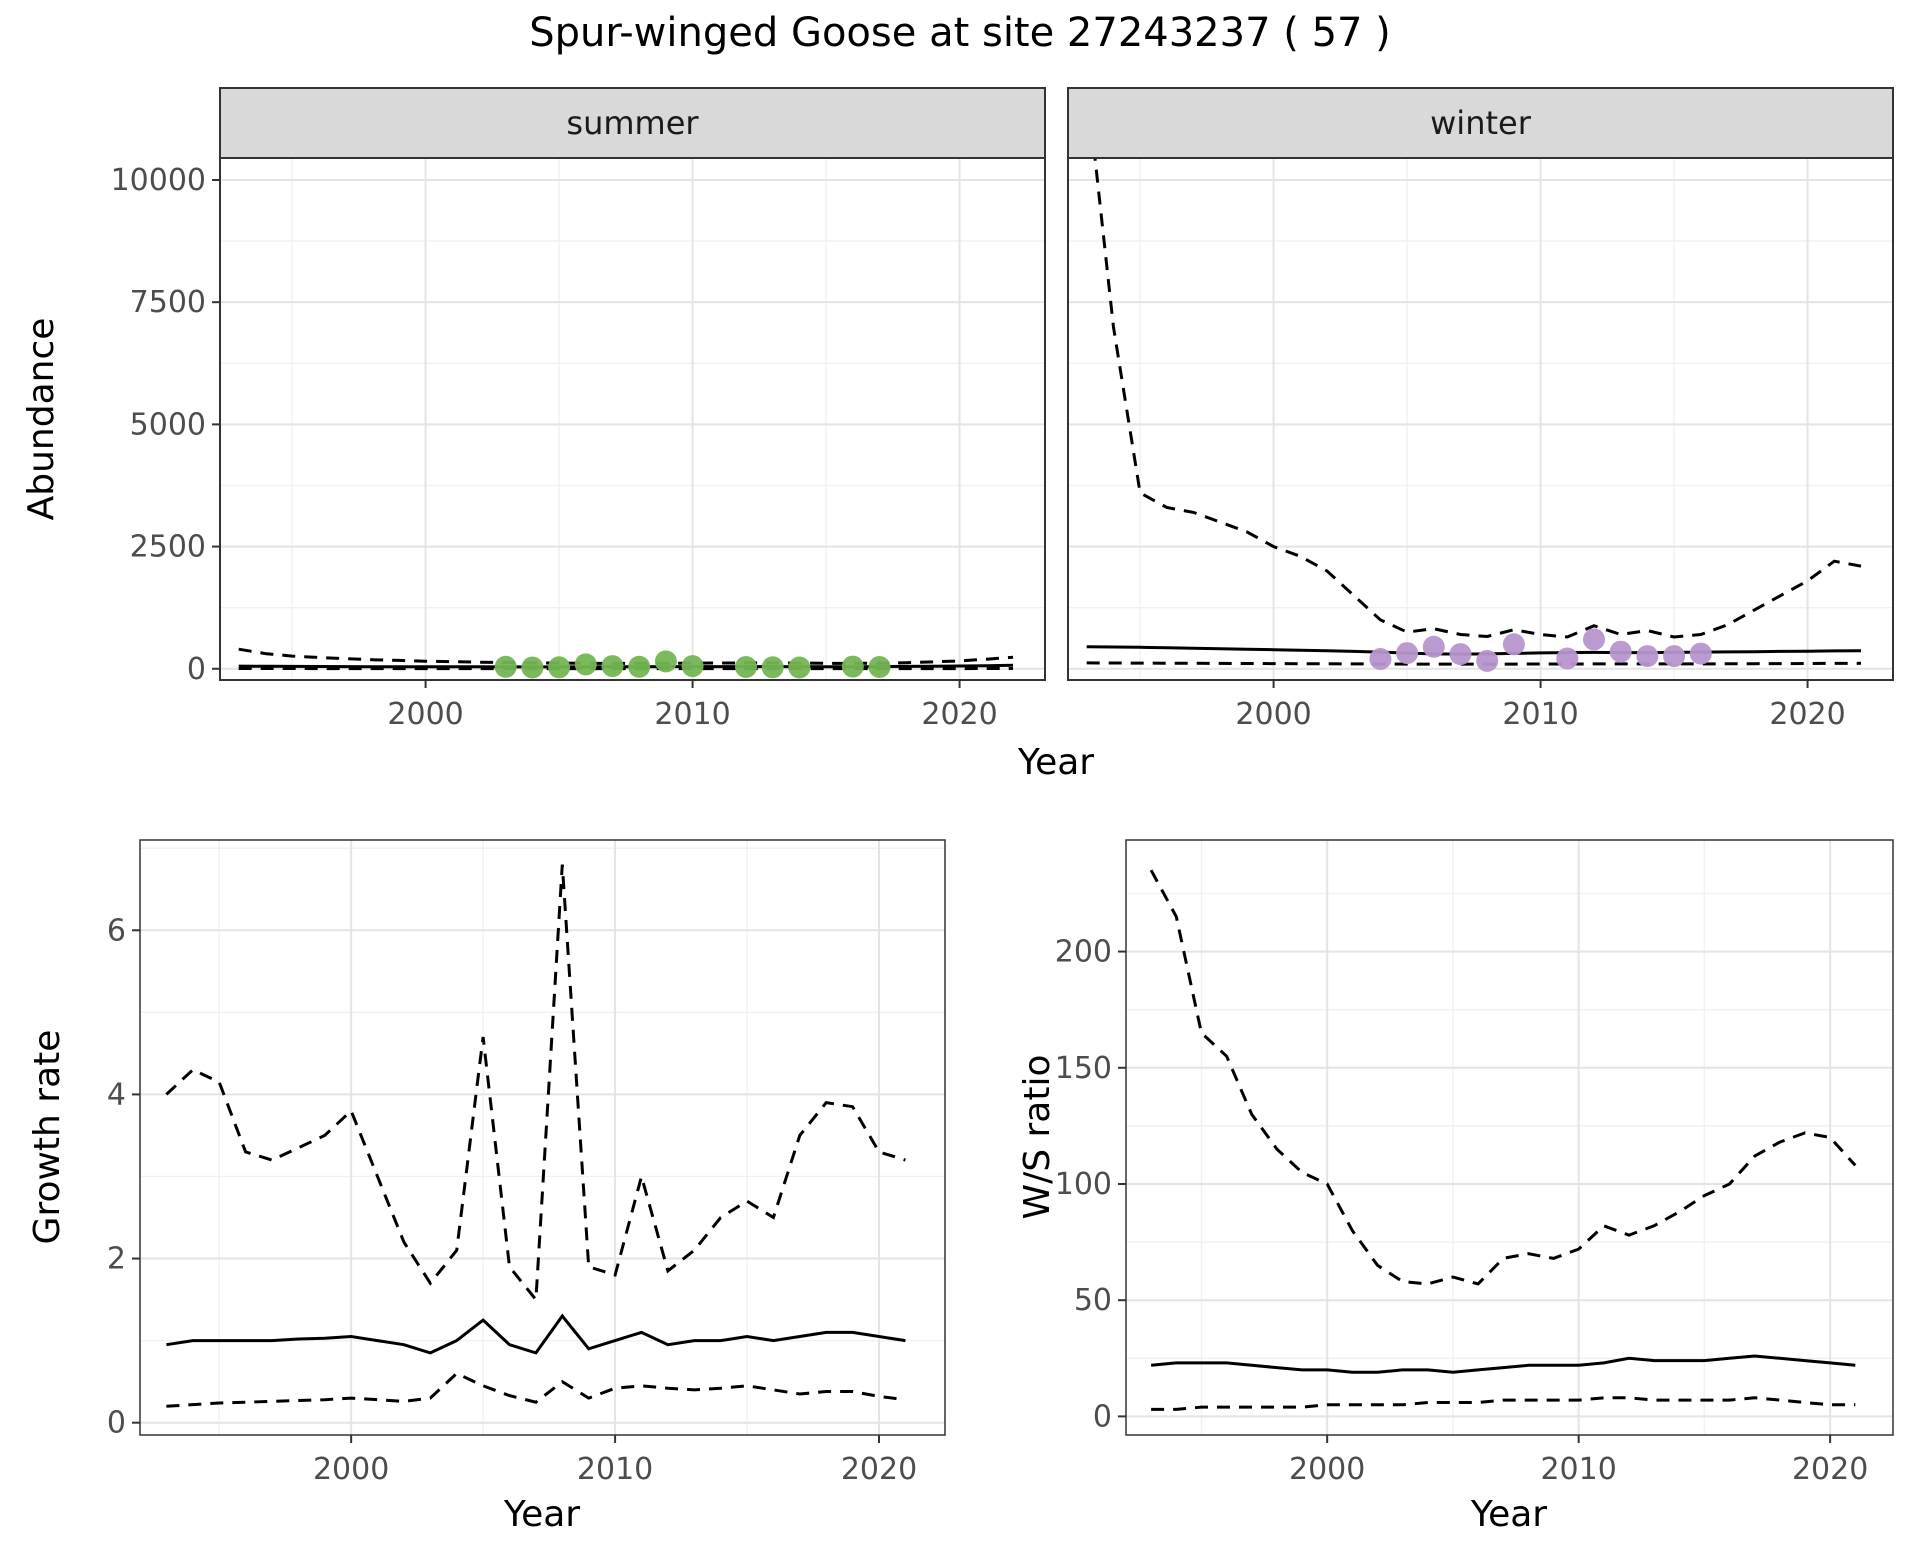 Image resolution: width=1920 pixels, height=1560 pixels. I want to click on y-axis-tick-label: 2500, so click(168, 547).